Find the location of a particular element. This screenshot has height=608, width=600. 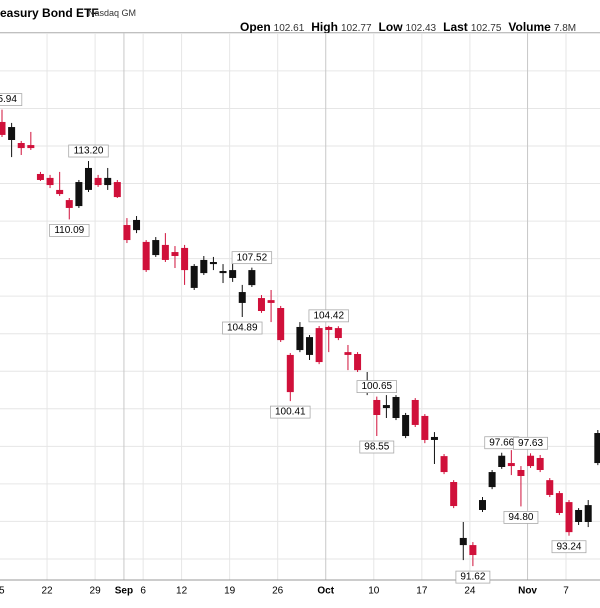

stat-value: 102.43 is located at coordinates (421, 28).